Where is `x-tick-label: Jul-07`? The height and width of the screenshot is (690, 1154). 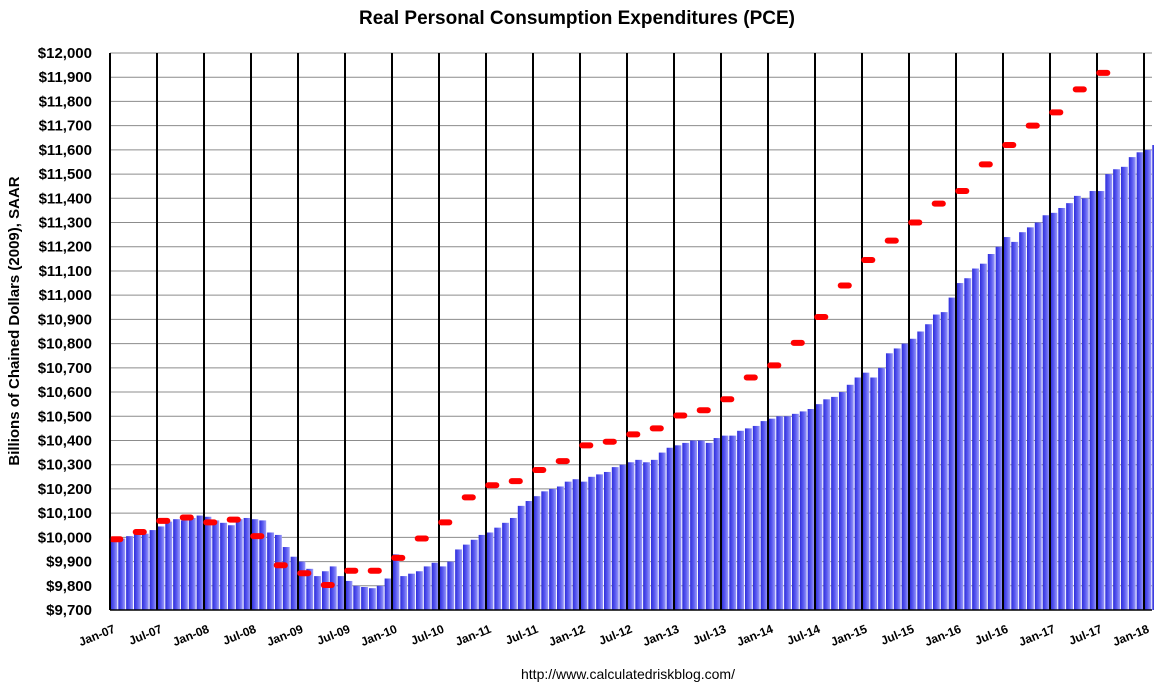 x-tick-label: Jul-07 is located at coordinates (146, 635).